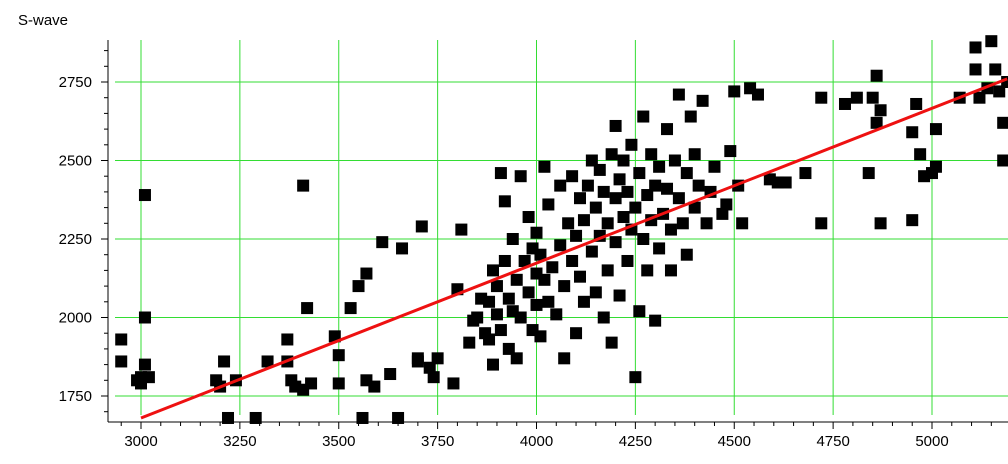  Describe the element at coordinates (75, 396) in the screenshot. I see `y-tick-label: 1750` at that location.